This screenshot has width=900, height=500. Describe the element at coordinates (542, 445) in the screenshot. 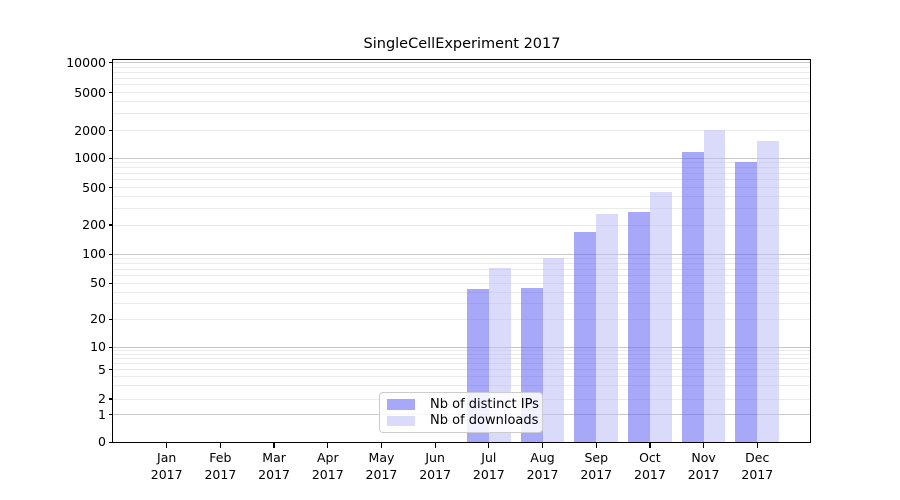

I see `x-tick-mark-aug` at that location.